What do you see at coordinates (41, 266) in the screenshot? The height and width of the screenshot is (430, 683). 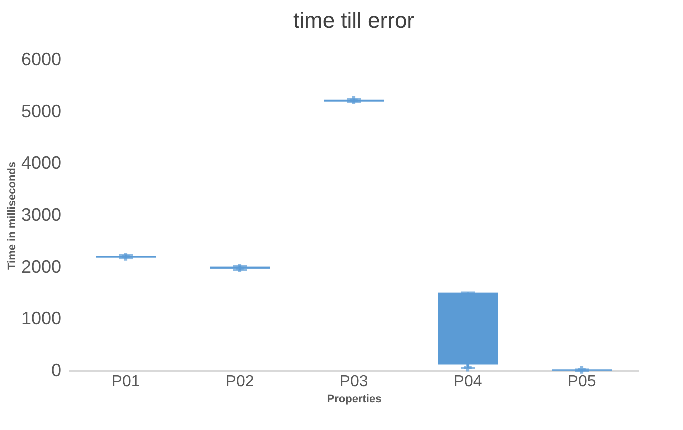 I see `y-tick-label: 2000` at bounding box center [41, 266].